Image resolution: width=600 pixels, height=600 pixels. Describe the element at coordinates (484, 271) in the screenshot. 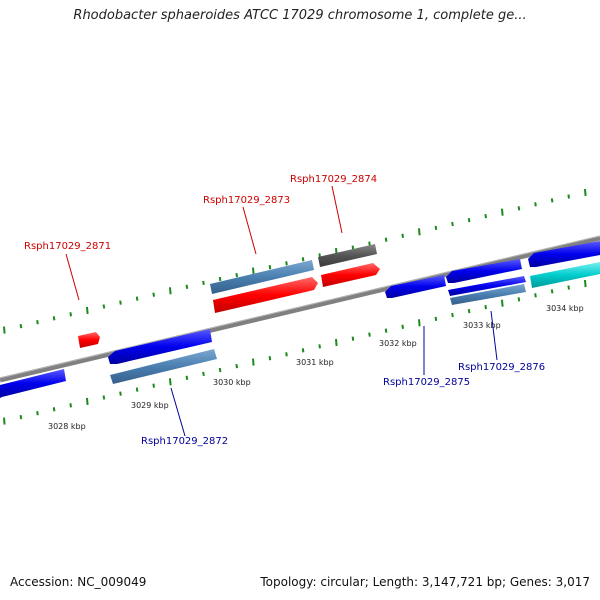

I see `cds-rsph17029-2876-a` at that location.